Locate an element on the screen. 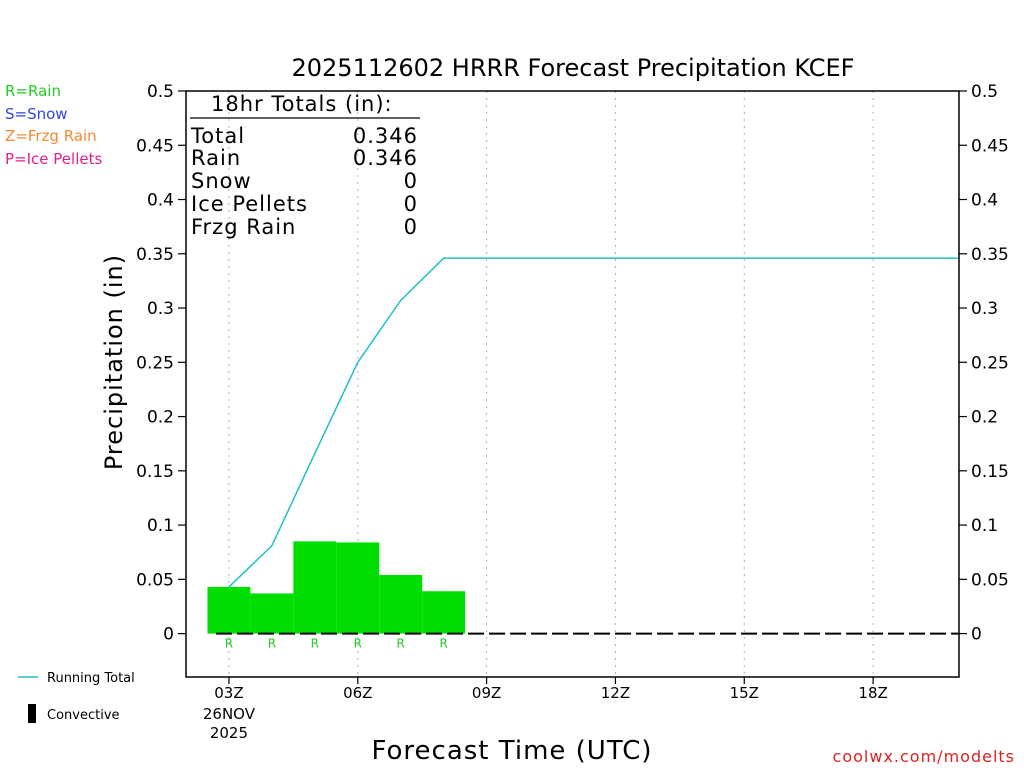 The image size is (1024, 768). y-tick-label-right: 0.15 is located at coordinates (990, 472).